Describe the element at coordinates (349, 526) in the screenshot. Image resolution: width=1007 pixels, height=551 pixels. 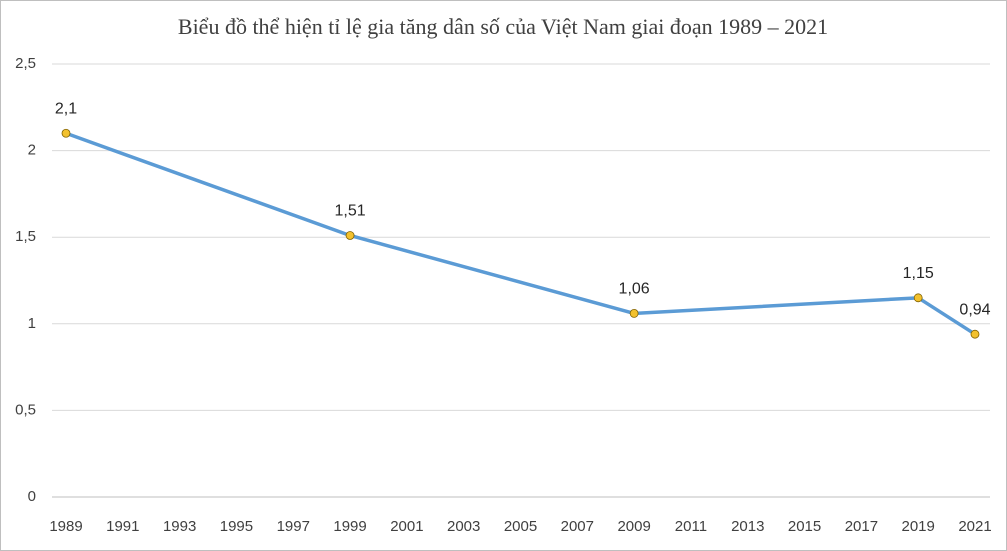
I see `x-tick-label: 1999` at that location.